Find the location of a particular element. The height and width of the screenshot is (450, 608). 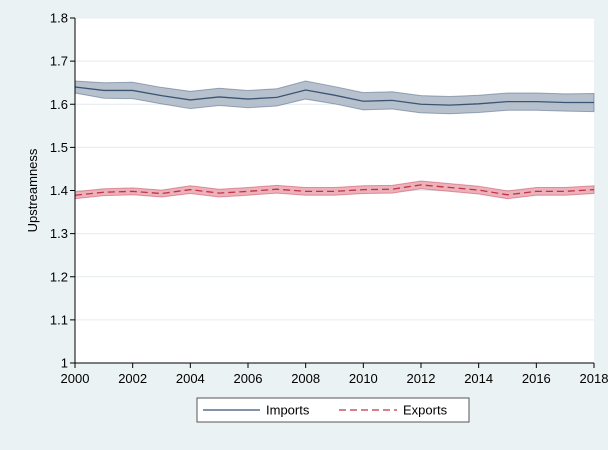

series-line-exports is located at coordinates (334, 190).